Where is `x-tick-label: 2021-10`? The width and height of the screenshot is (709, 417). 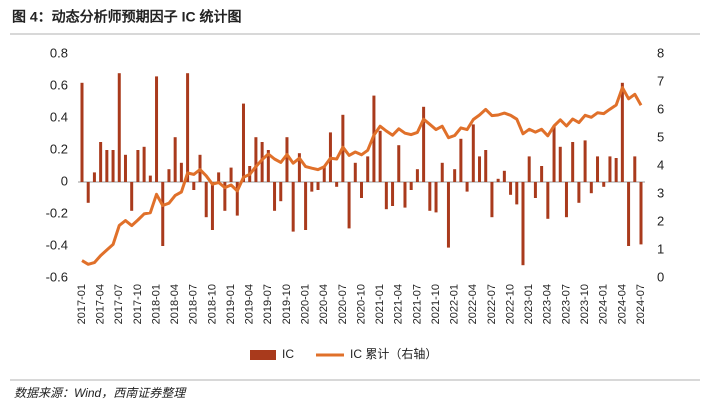
x-tick-label: 2021-10 is located at coordinates (436, 304).